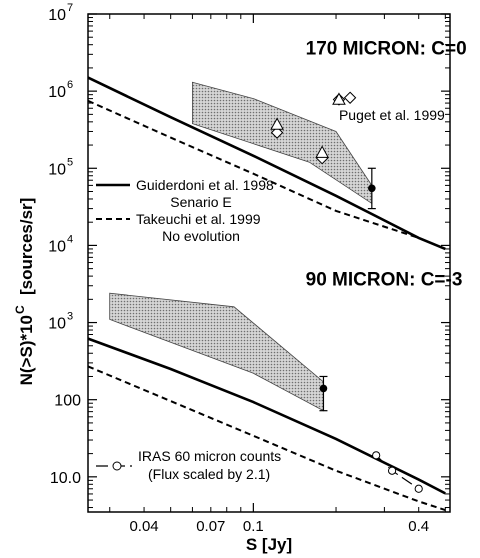  What do you see at coordinates (70, 8) in the screenshot?
I see `y-tick-label-exponent: 7` at bounding box center [70, 8].